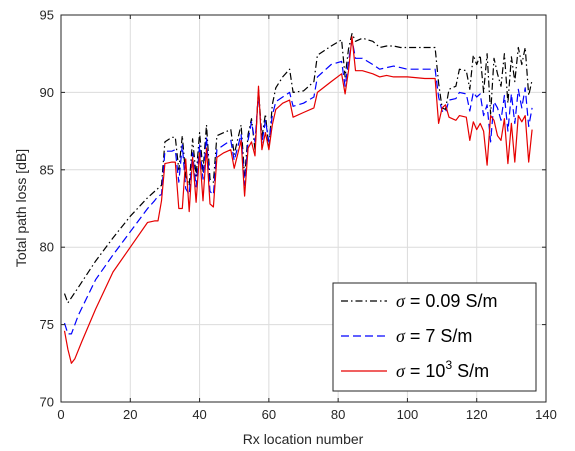  I want to click on x-tick-label: 20, so click(130, 414).